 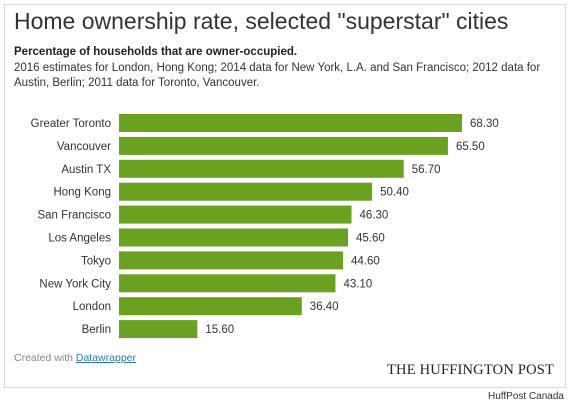 I want to click on value-label: 56.70, so click(x=426, y=170).